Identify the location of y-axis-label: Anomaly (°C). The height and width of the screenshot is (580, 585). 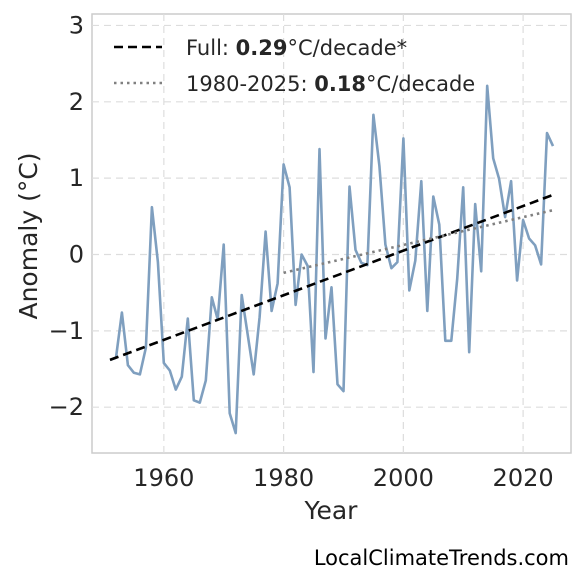
(28, 235).